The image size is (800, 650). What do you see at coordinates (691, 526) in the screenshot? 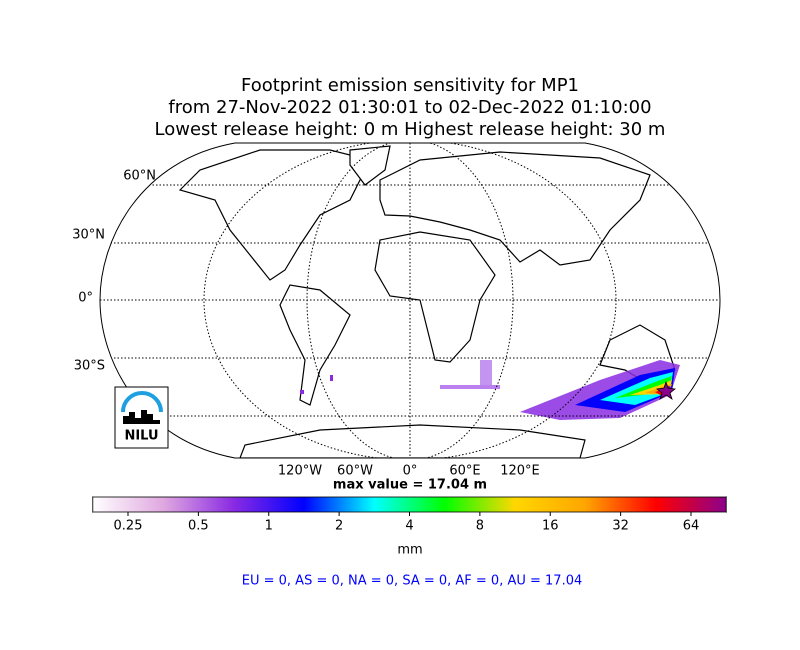
I see `colorbar-tick-label: 64` at bounding box center [691, 526].